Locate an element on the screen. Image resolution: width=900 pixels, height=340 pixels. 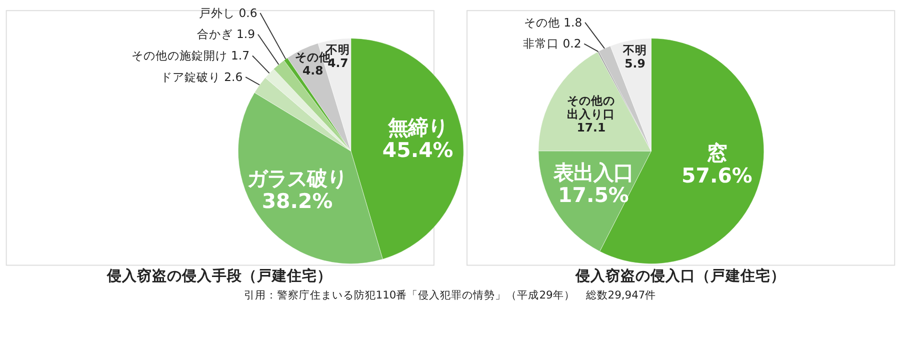
slice-label: 表出入口 is located at coordinates (593, 172).